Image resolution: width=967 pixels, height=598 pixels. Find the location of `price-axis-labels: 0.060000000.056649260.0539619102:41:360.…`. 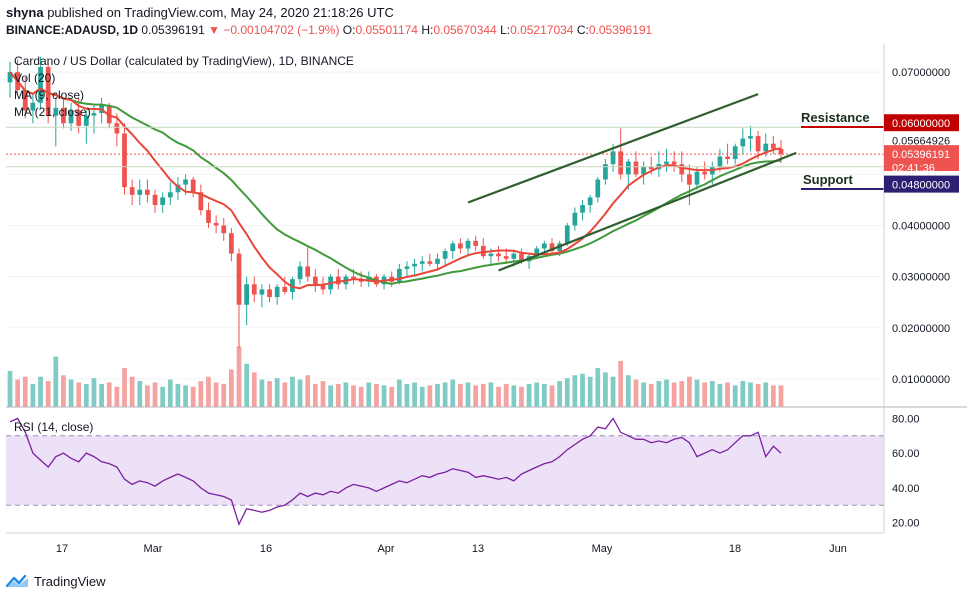

price-axis-labels: 0.060000000.056649260.0539619102:41:360.… is located at coordinates (921, 153).